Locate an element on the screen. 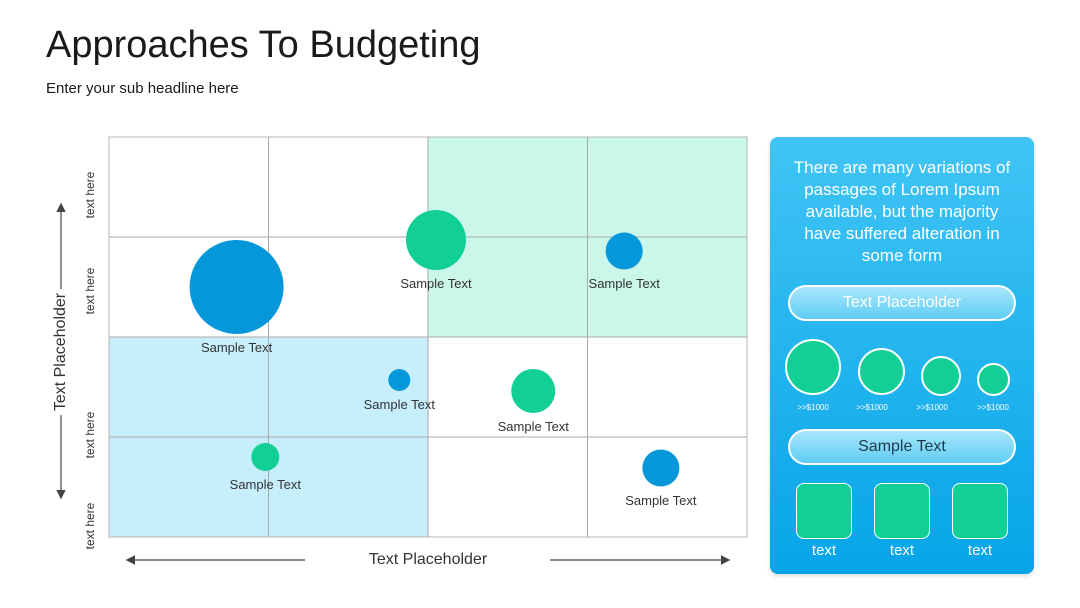 This screenshot has height=608, width=1080. bubble-point-label-1: Sample Text is located at coordinates (236, 347).